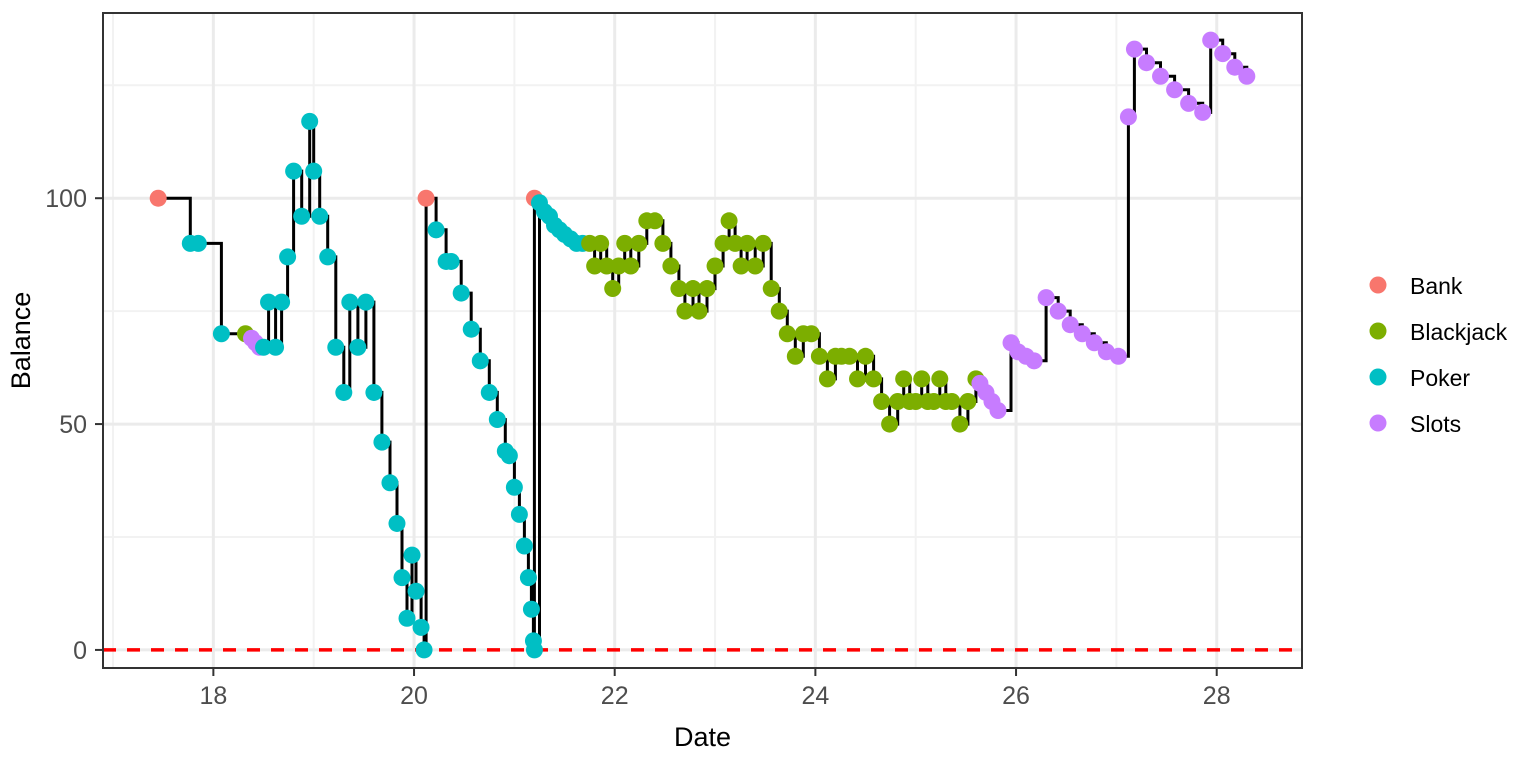 The height and width of the screenshot is (768, 1536). What do you see at coordinates (1378, 331) in the screenshot?
I see `legend-key-blackjack` at bounding box center [1378, 331].